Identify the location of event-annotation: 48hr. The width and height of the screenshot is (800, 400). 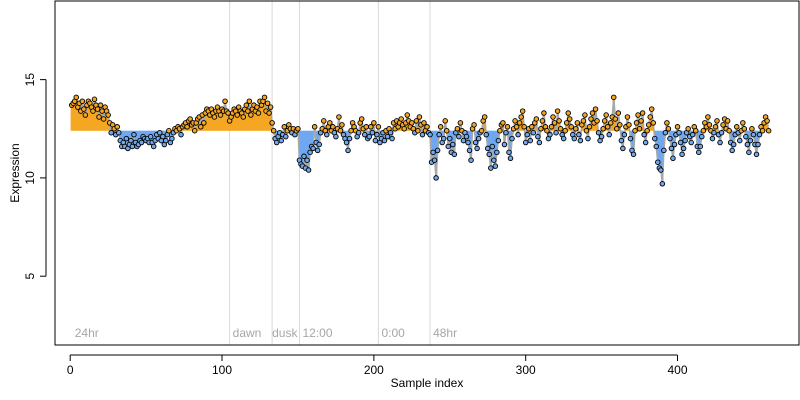
(445, 333).